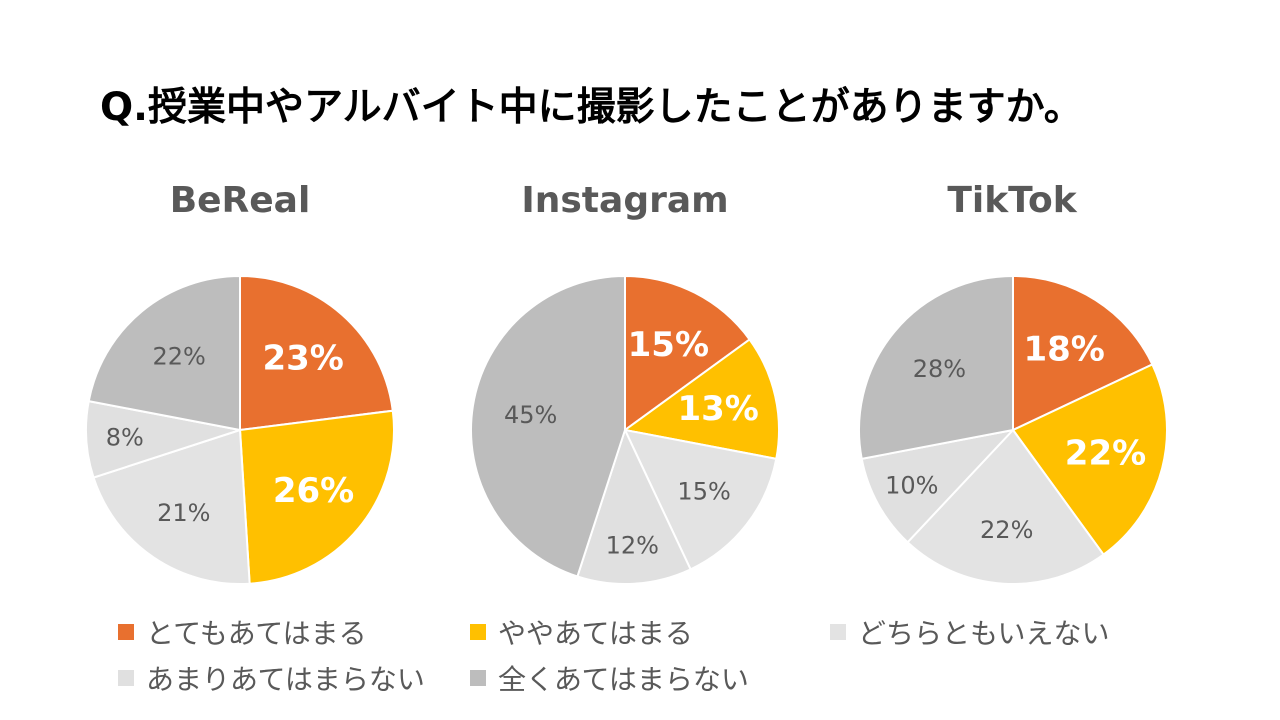  Describe the element at coordinates (984, 633) in the screenshot. I see `legend-label: どちらともいえない` at that location.